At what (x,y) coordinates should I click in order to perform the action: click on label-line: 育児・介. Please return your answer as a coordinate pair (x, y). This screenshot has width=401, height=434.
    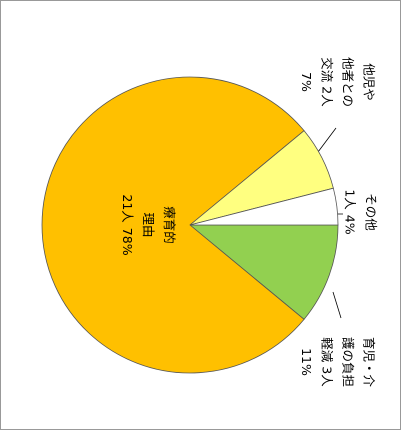
    Looking at the image, I should click on (369, 362).